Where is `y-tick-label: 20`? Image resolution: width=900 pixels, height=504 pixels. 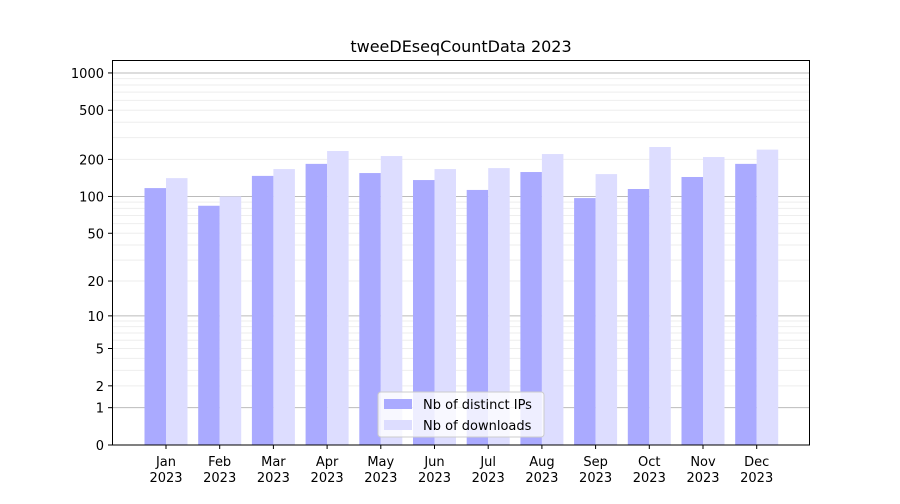
y-tick-label: 20 is located at coordinates (95, 282).